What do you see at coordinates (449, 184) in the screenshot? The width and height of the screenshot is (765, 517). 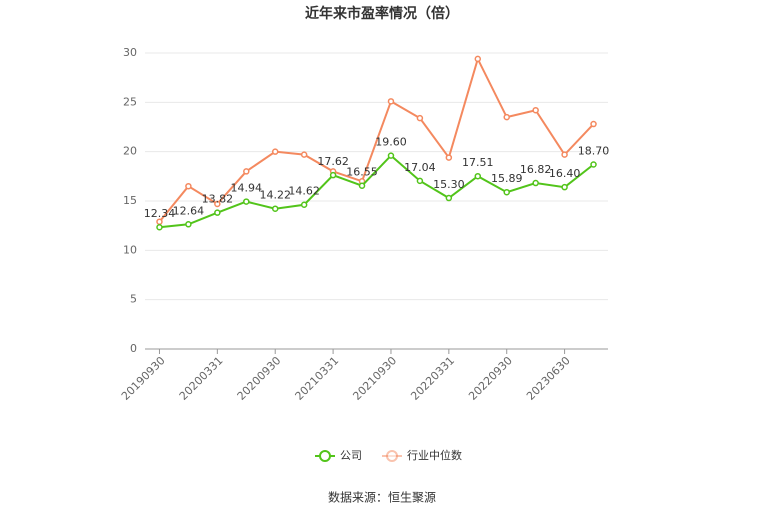 I see `data-label: 15.30` at bounding box center [449, 184].